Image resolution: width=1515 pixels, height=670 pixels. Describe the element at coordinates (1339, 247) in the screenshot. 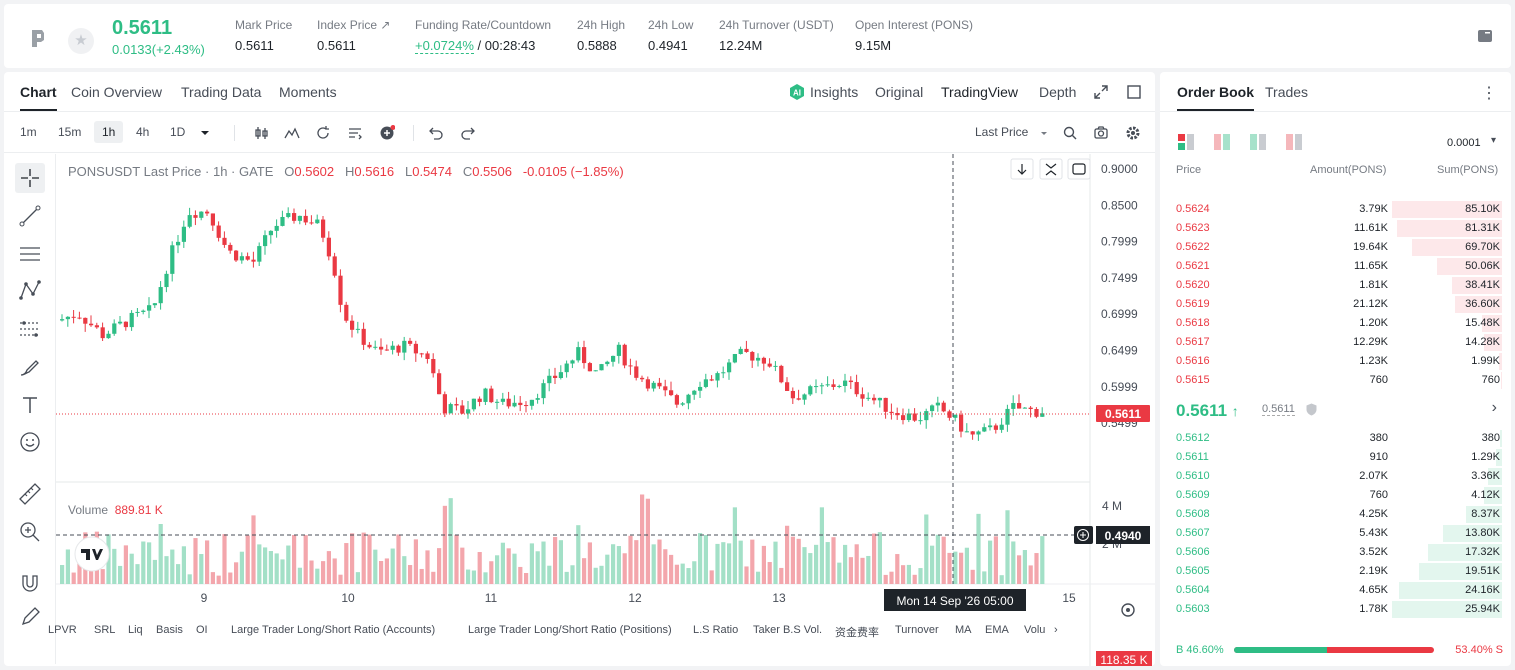

I see `ask-row: 0.5622 19.64K 69.70K` at that location.